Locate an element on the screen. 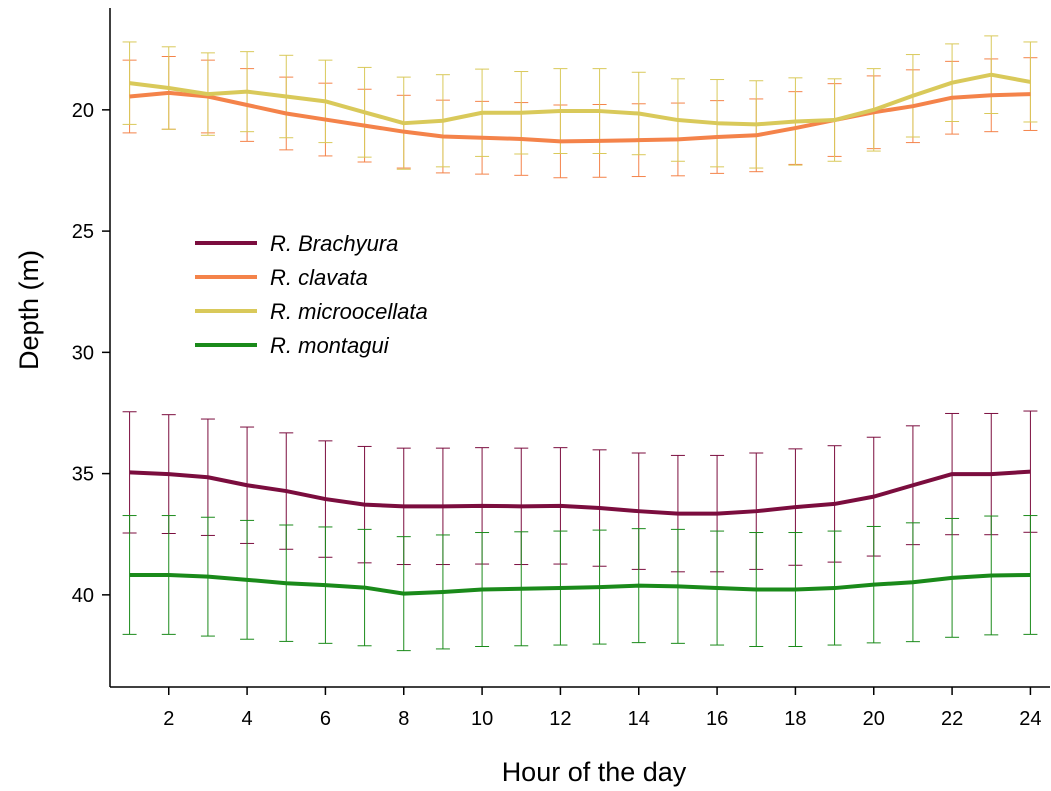 The image size is (1051, 791). legend-item-r-clavata: R. clavata is located at coordinates (281, 277).